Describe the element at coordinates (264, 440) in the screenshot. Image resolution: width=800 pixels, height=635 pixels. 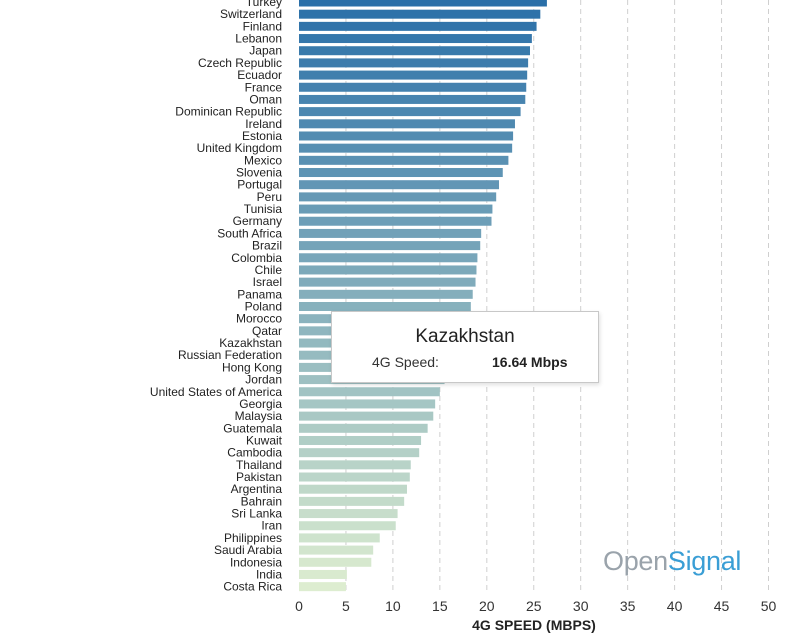
I see `category-label: Kuwait` at that location.